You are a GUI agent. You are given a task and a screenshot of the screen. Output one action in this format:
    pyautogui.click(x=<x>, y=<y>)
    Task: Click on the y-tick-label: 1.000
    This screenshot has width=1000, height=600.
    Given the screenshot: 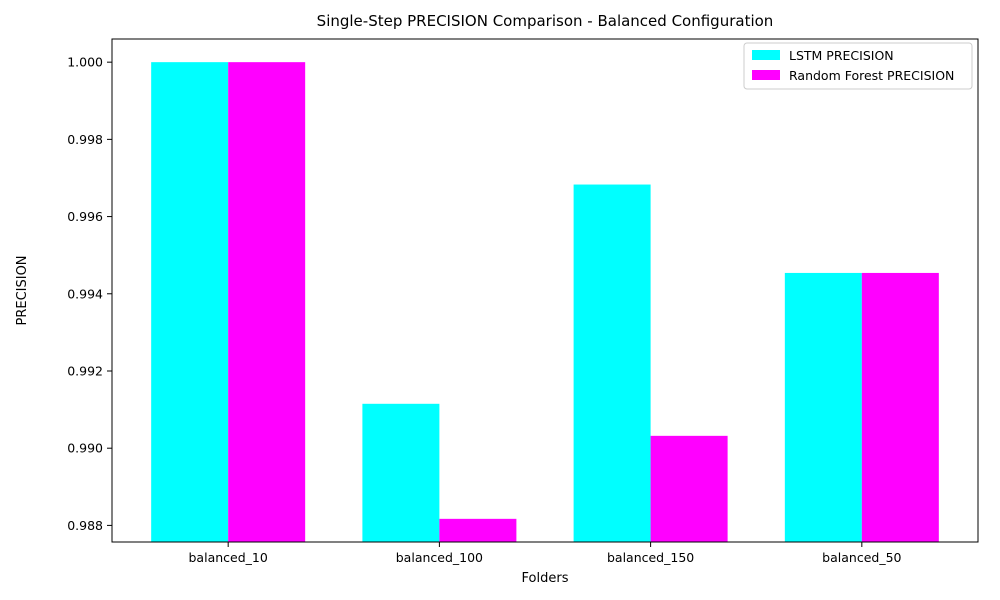 What is the action you would take?
    pyautogui.click(x=85, y=62)
    